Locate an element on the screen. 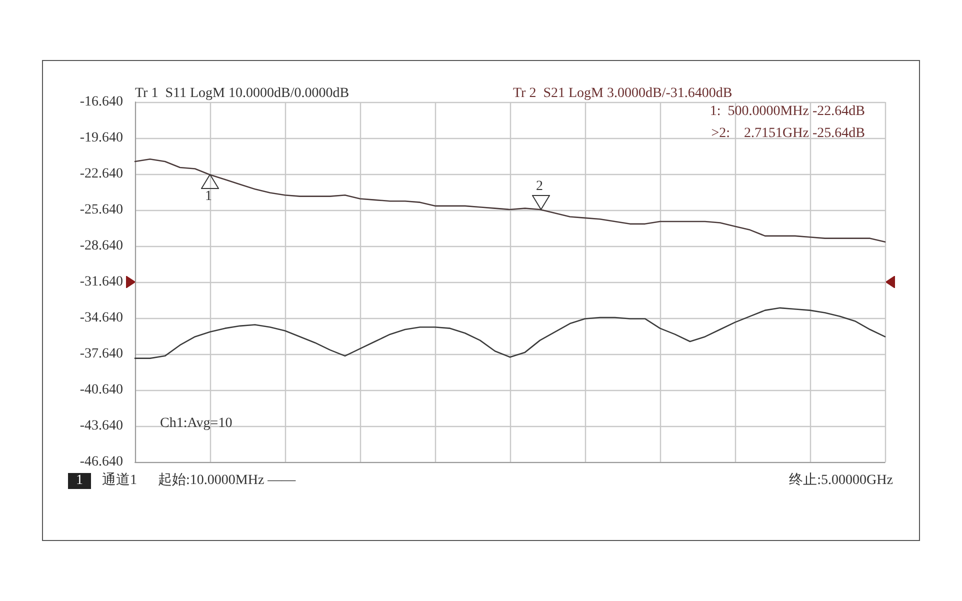 The height and width of the screenshot is (601, 962). y-tick-label: -46.640 is located at coordinates (101, 462).